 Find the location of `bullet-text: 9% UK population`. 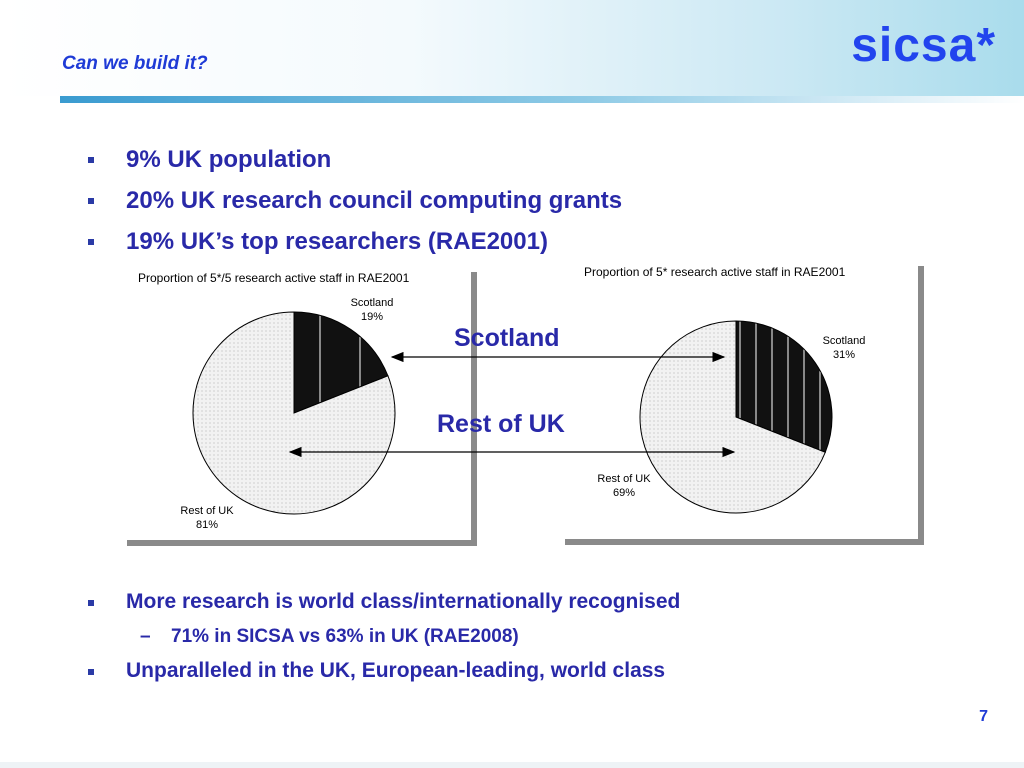

bullet-text: 9% UK population is located at coordinates (229, 159).